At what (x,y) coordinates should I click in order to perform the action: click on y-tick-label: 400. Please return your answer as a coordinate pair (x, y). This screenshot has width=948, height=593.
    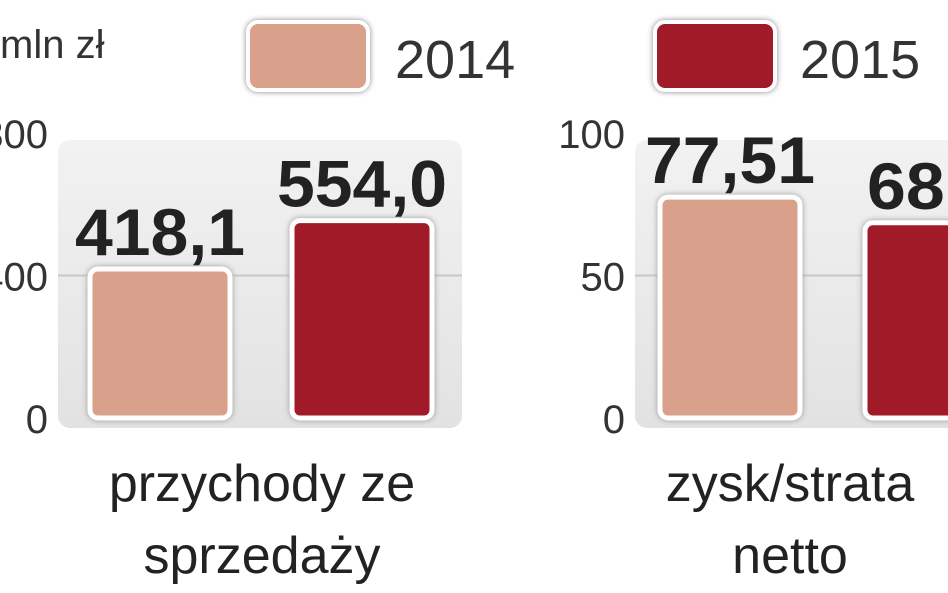
    Looking at the image, I should click on (24, 278).